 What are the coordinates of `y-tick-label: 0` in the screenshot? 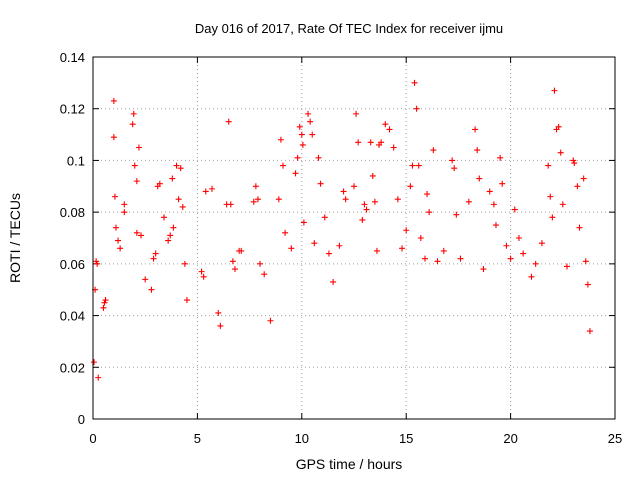 It's located at (81, 419).